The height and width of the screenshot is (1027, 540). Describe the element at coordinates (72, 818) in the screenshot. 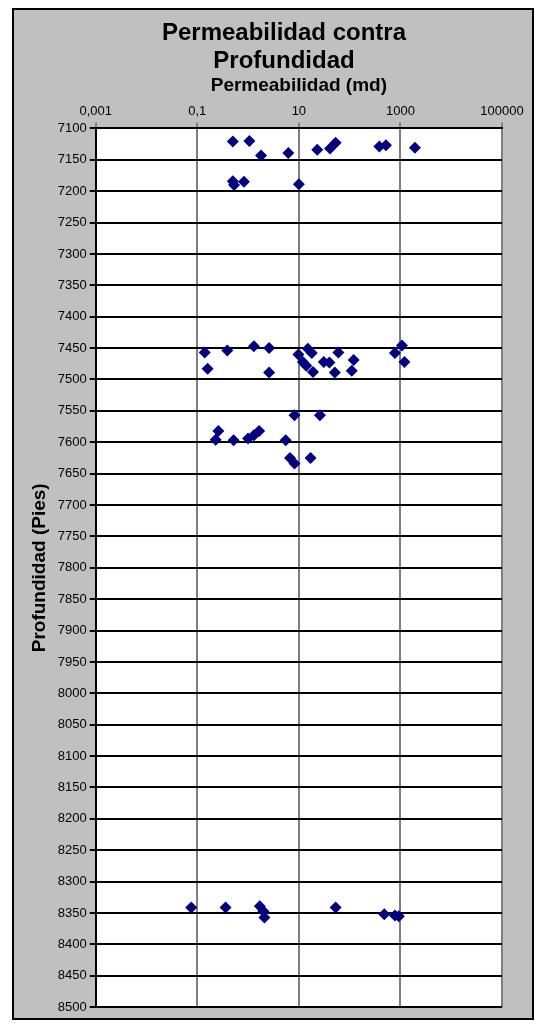

I see `y-tick-label: 8200` at that location.